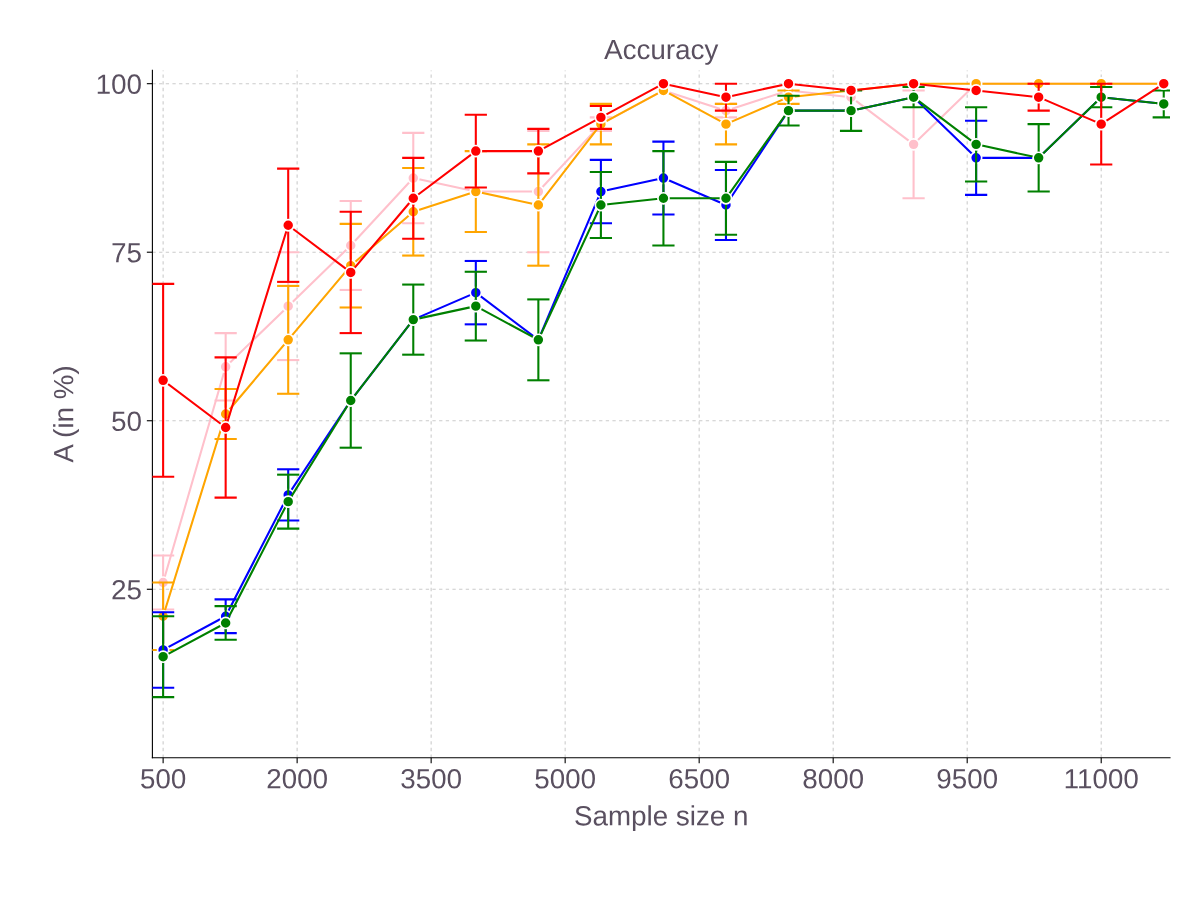 This screenshot has width=1200, height=900. Describe the element at coordinates (297, 778) in the screenshot. I see `x-tick-label: 2000` at that location.